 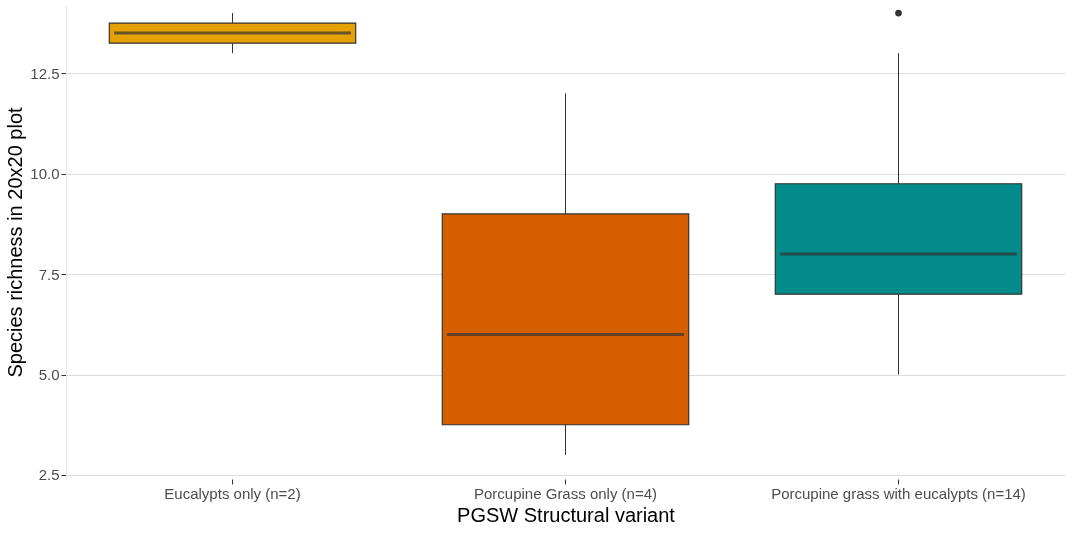 What do you see at coordinates (49, 375) in the screenshot?
I see `y-tick-label: 5.0` at bounding box center [49, 375].